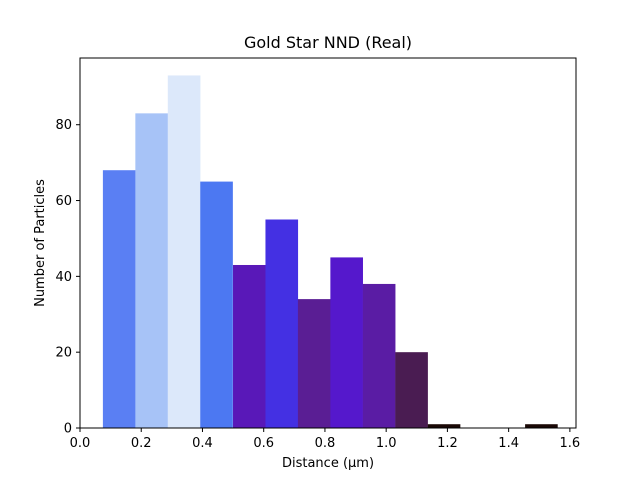  What do you see at coordinates (263, 443) in the screenshot?
I see `x-tick-label-4: 0.6` at bounding box center [263, 443].